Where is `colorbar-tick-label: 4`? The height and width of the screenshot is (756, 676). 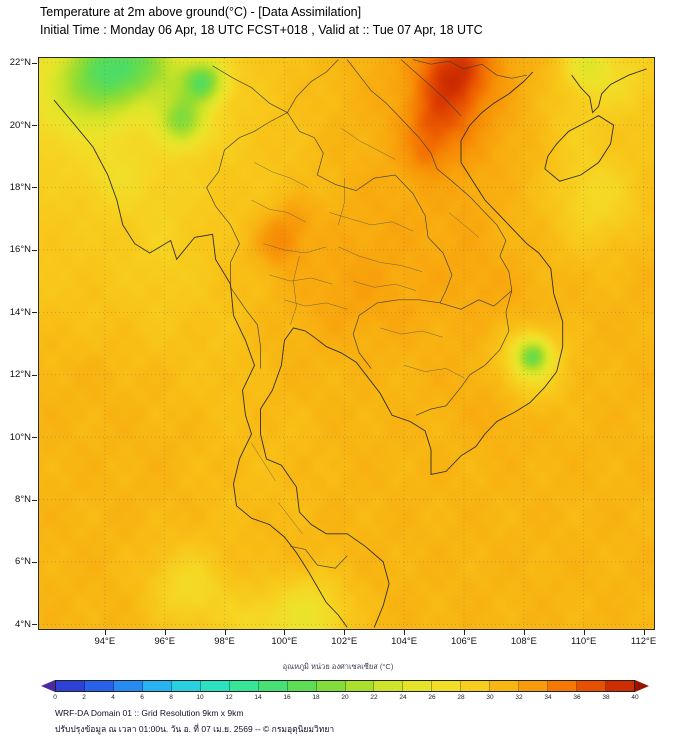
colorbar-tick-label: 4 is located at coordinates (113, 697).